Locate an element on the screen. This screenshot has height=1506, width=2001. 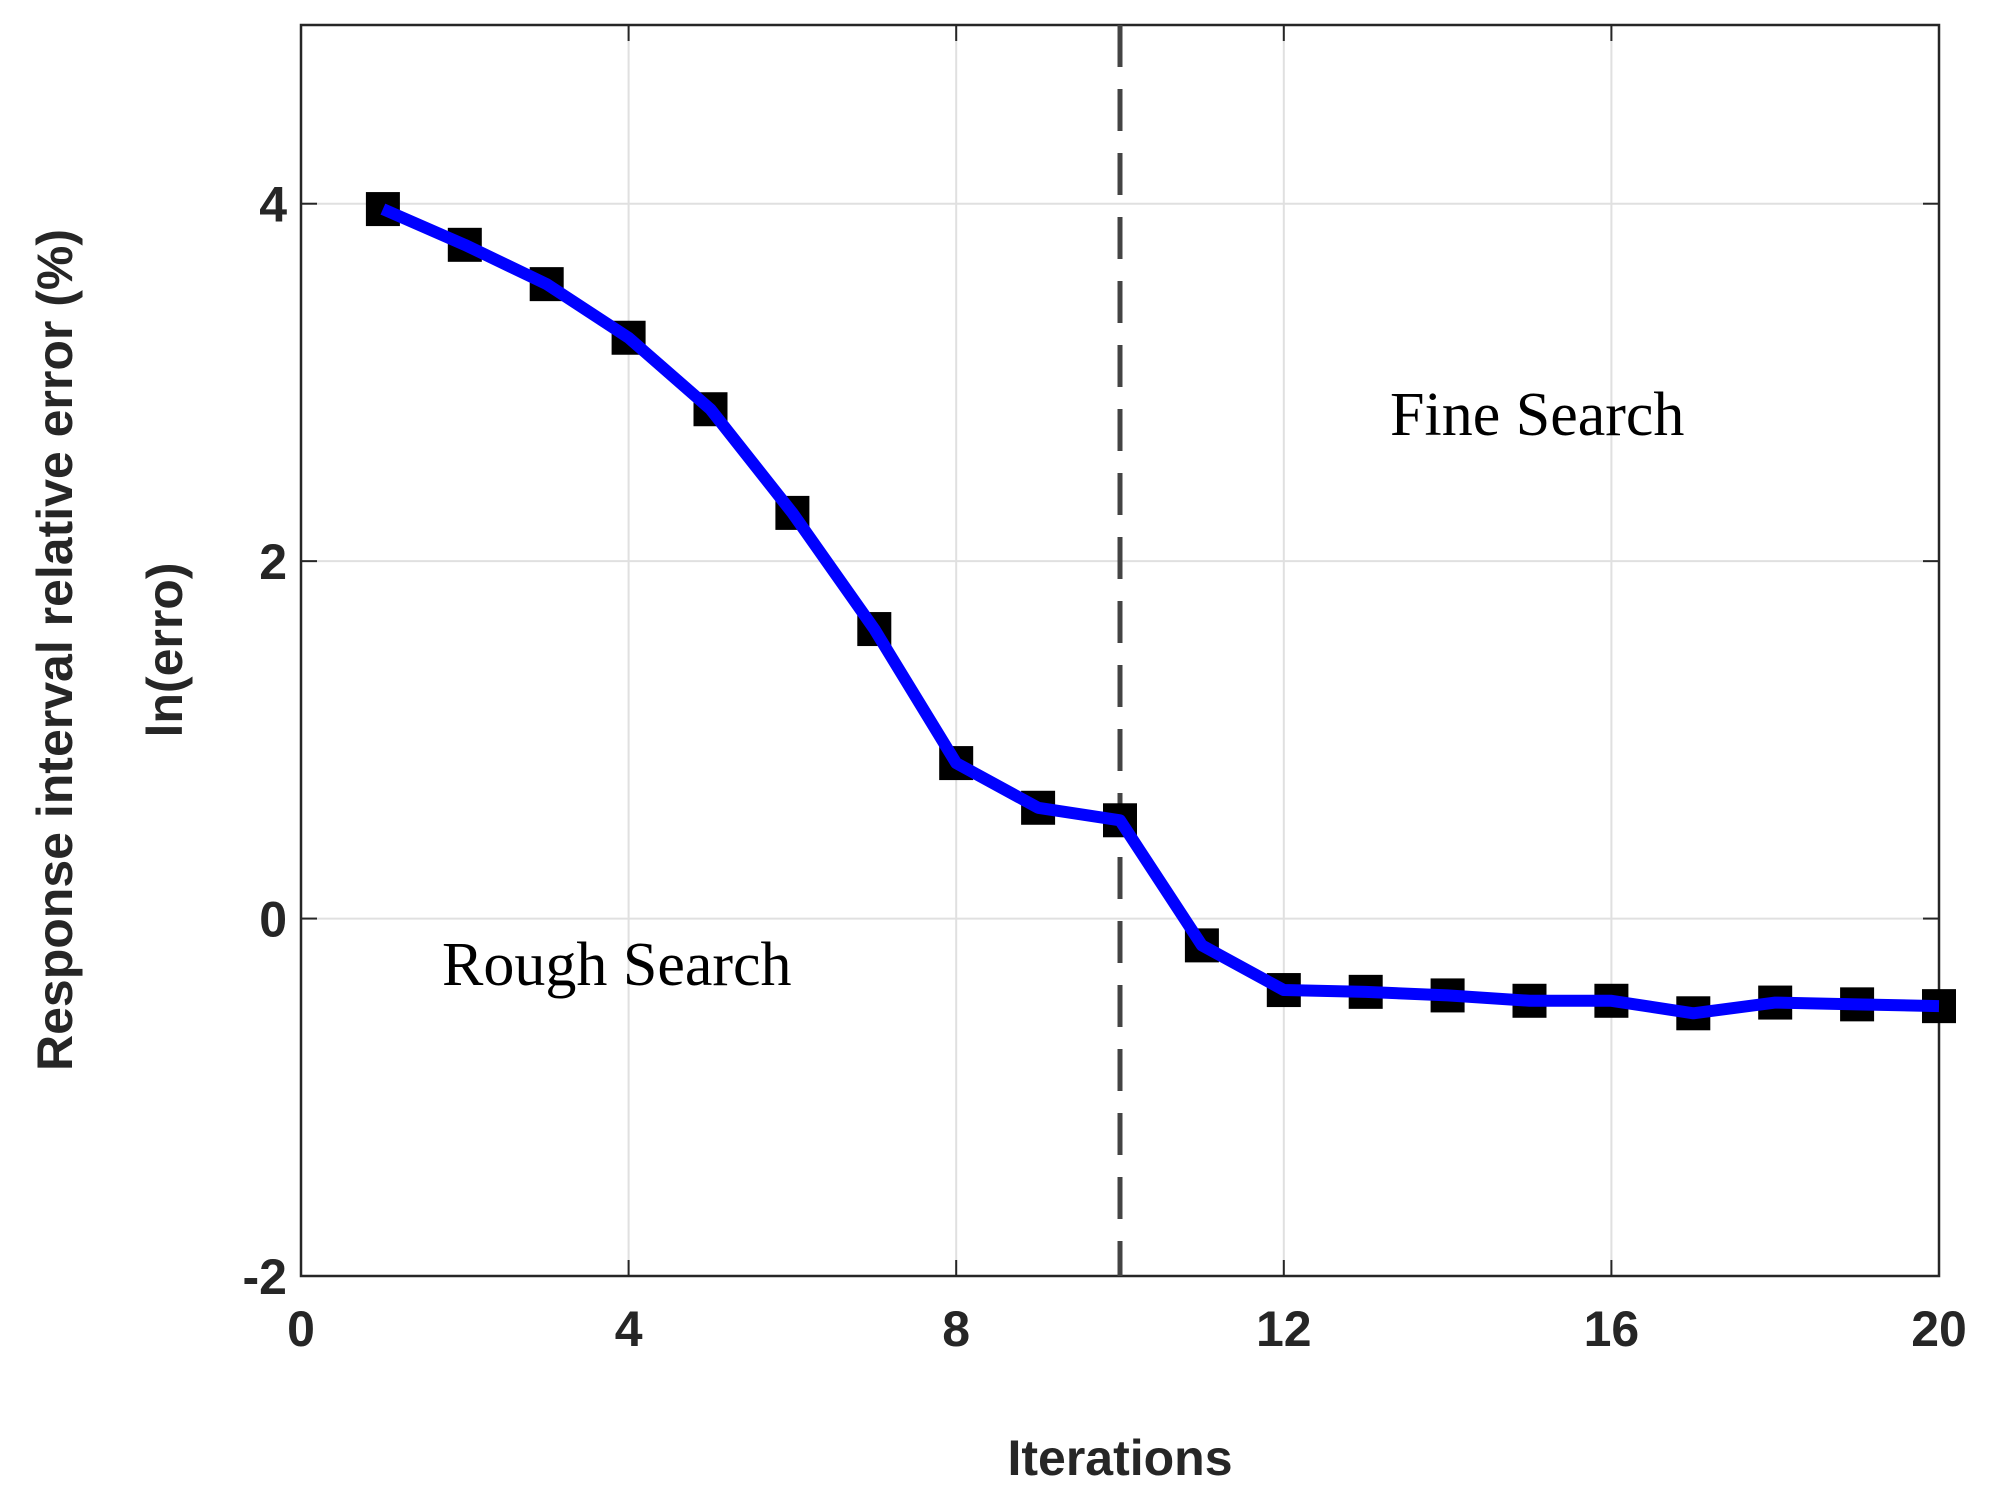
x-tick-label: 20 is located at coordinates (1939, 1329).